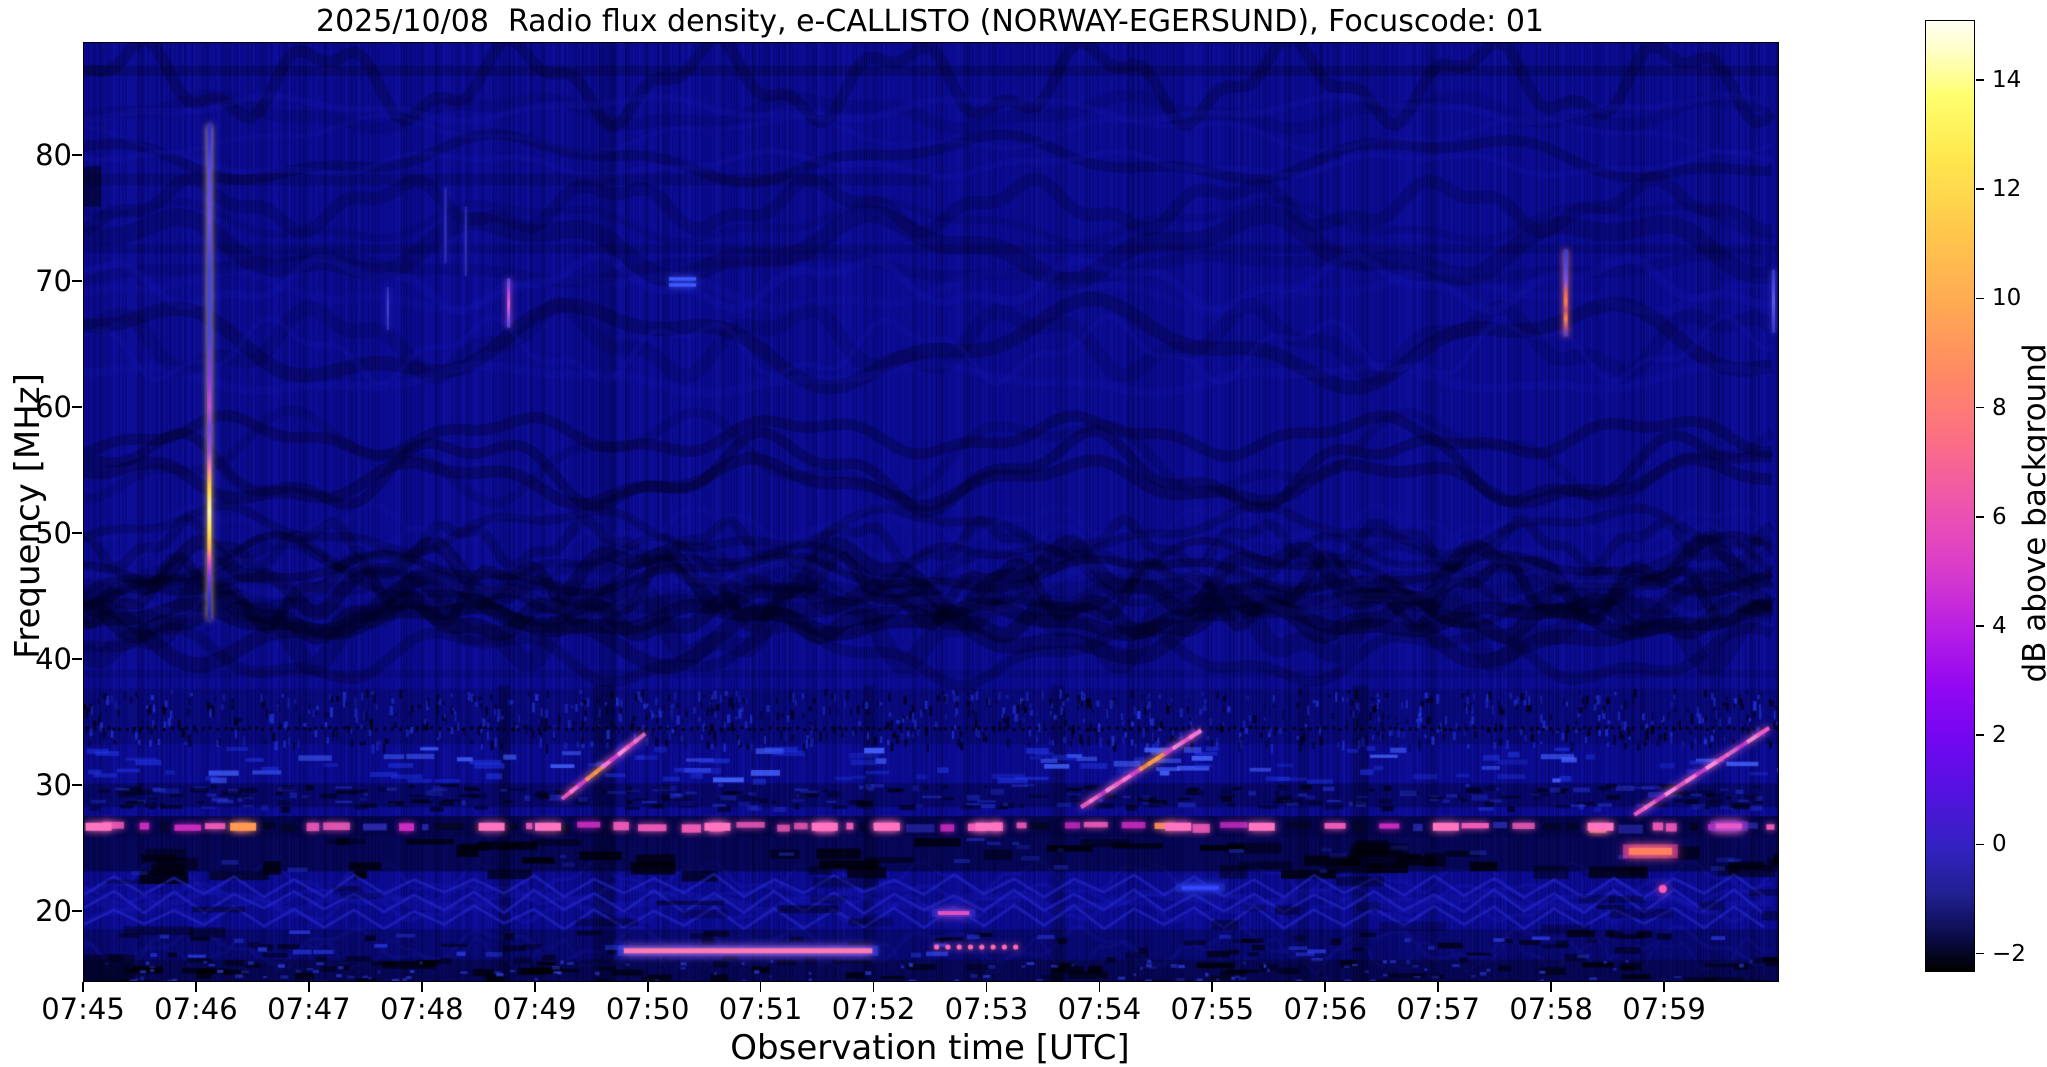  What do you see at coordinates (1551, 1009) in the screenshot?
I see `x-tick-label: 07:58` at bounding box center [1551, 1009].